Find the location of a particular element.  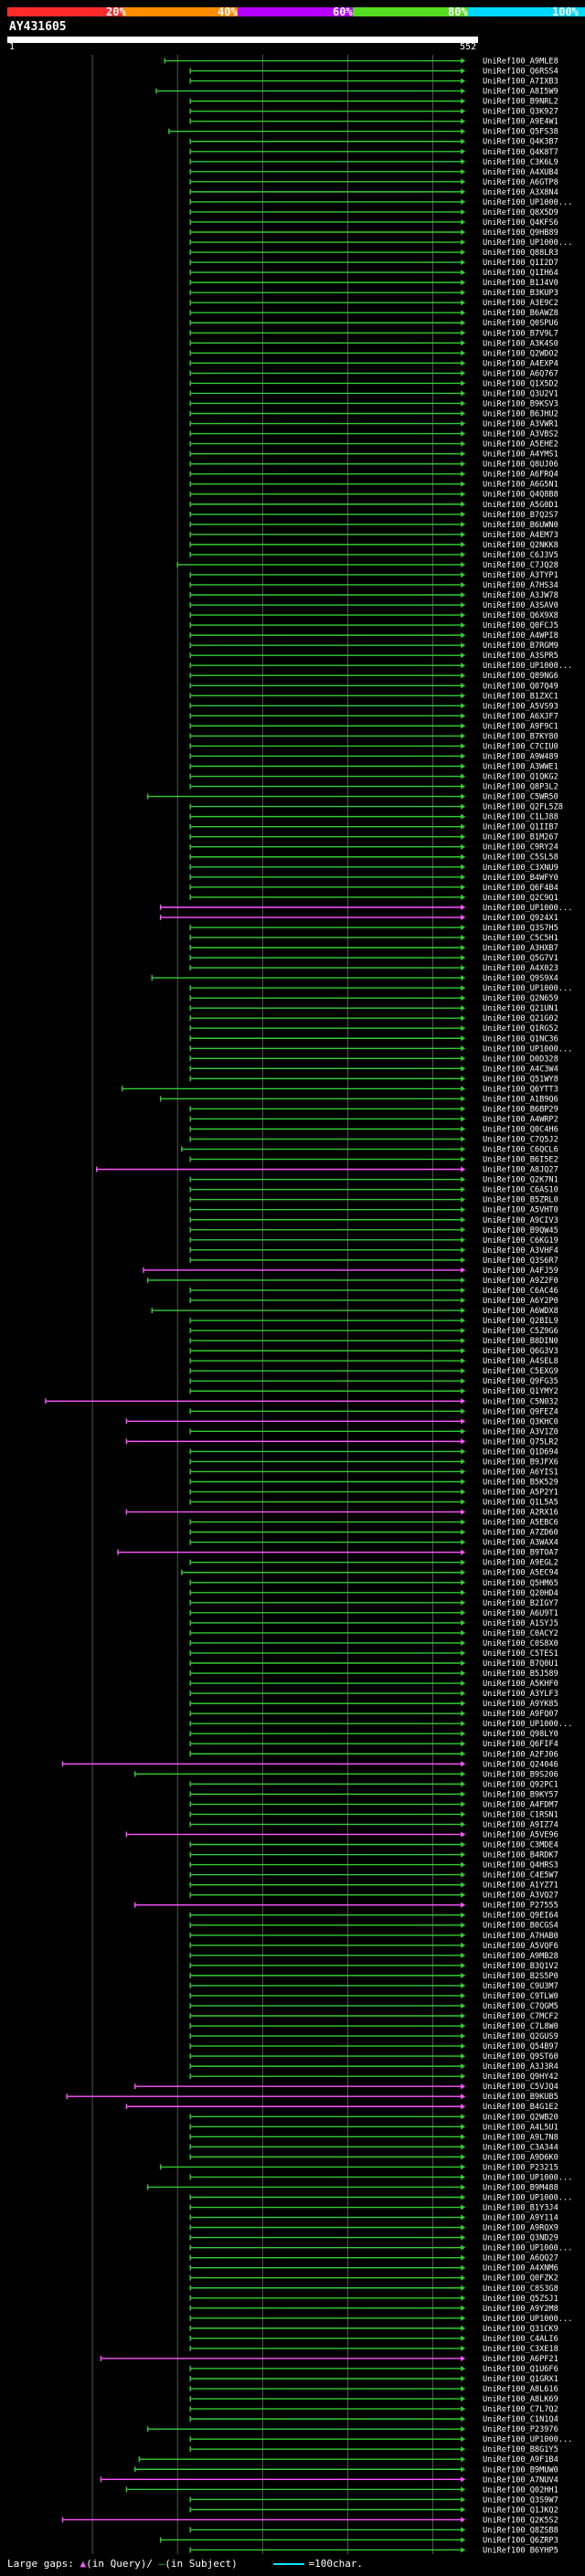

hit-label: UniRef100_C7CIU0 is located at coordinates (520, 746).